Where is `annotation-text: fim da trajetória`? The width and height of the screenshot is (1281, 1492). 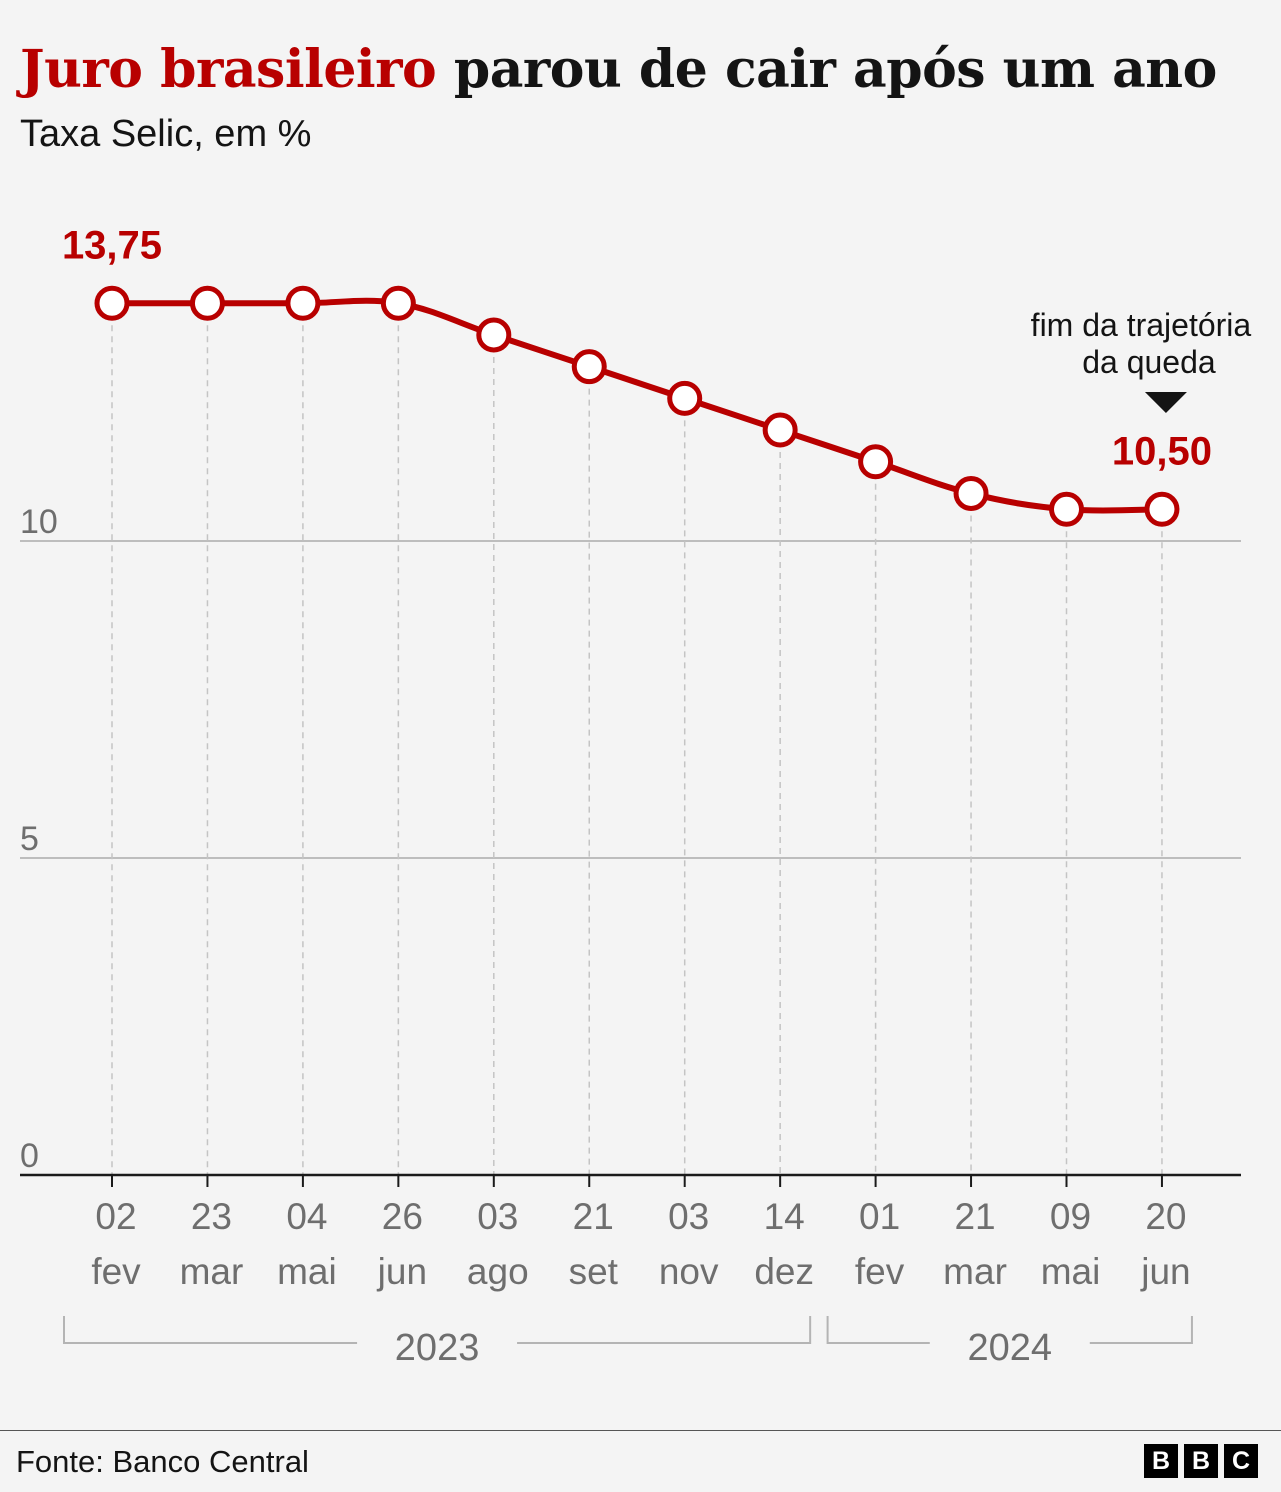 annotation-text: fim da trajetória is located at coordinates (1141, 325).